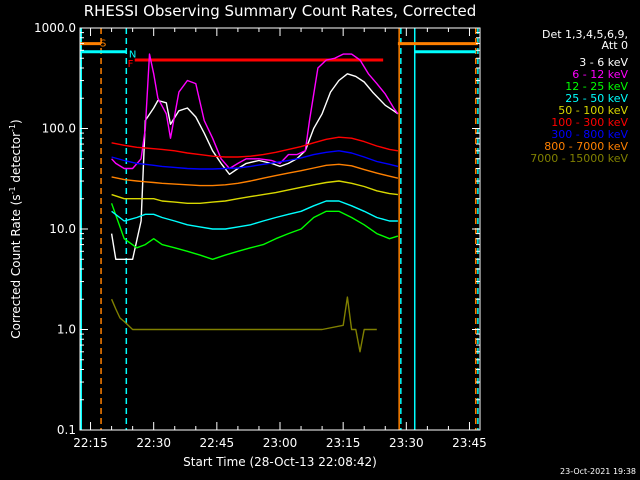  Describe the element at coordinates (586, 146) in the screenshot. I see `legend-entry: 800 - 7000 keV` at that location.